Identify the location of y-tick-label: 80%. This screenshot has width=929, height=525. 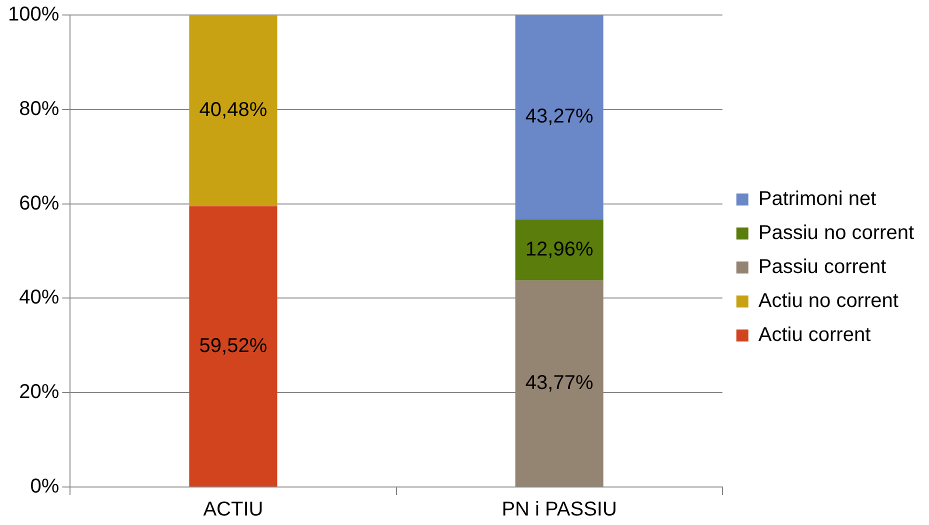
(39, 109).